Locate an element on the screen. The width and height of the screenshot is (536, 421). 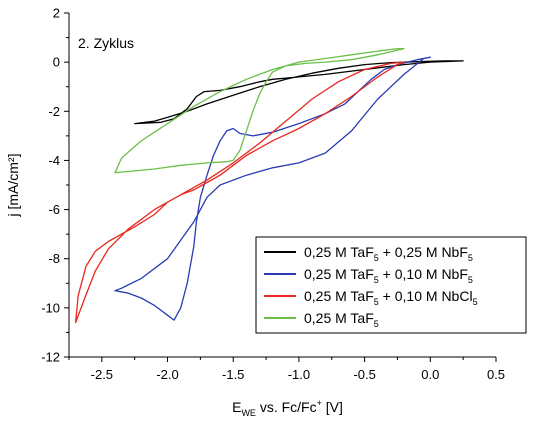
x-tick-label: 0.5 is located at coordinates (496, 374).